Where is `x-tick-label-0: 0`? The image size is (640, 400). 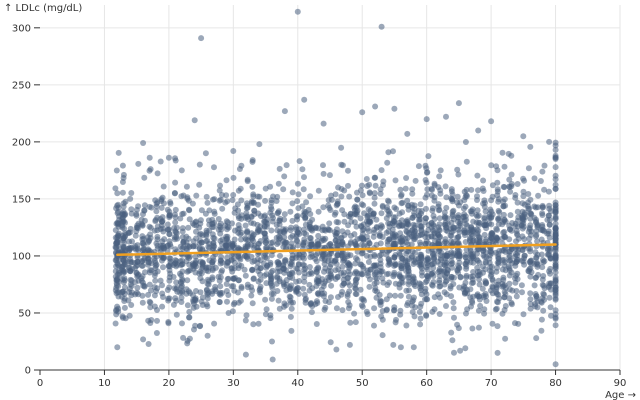 x-tick-label-0: 0 is located at coordinates (40, 383).